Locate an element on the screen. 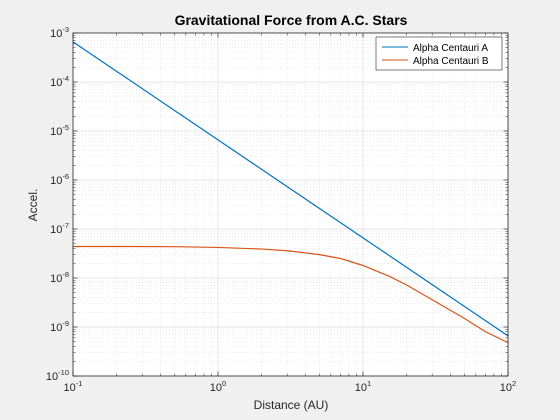 The height and width of the screenshot is (420, 560). y-tick-label: 10⁻³ is located at coordinates (59, 32).